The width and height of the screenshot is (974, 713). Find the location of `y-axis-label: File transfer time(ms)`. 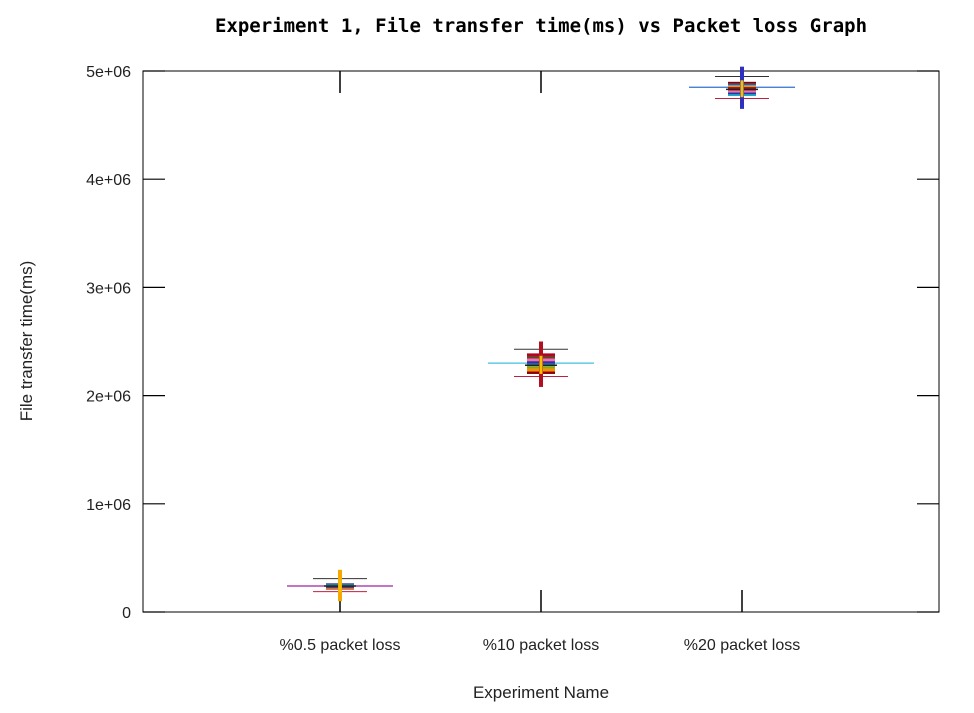

y-axis-label: File transfer time(ms) is located at coordinates (26, 341).